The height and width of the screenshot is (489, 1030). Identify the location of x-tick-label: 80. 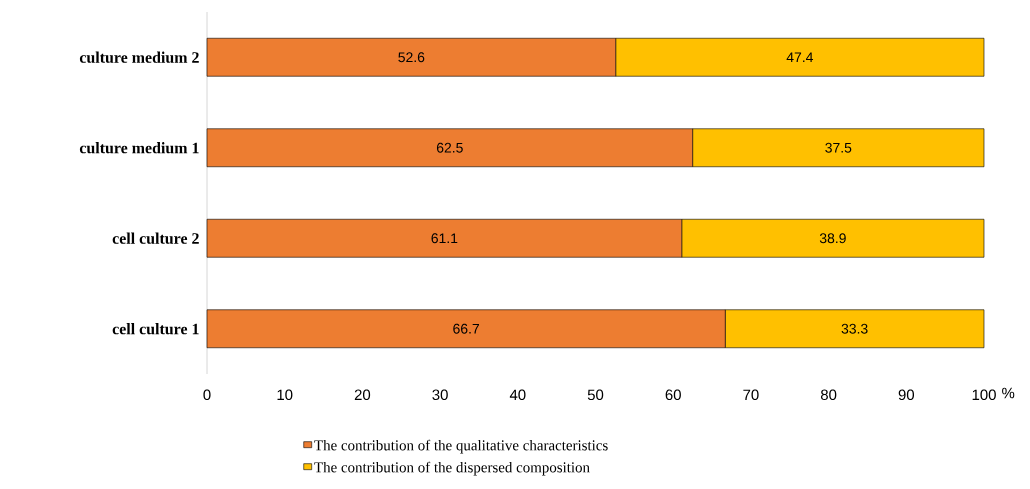
(828, 395).